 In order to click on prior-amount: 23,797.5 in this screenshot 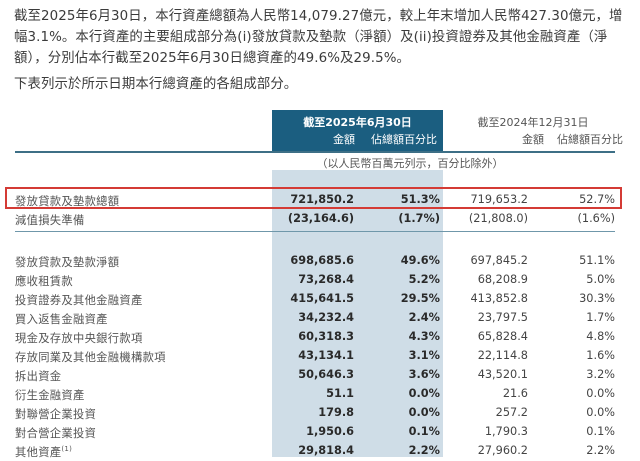, I will do `click(502, 317)`.